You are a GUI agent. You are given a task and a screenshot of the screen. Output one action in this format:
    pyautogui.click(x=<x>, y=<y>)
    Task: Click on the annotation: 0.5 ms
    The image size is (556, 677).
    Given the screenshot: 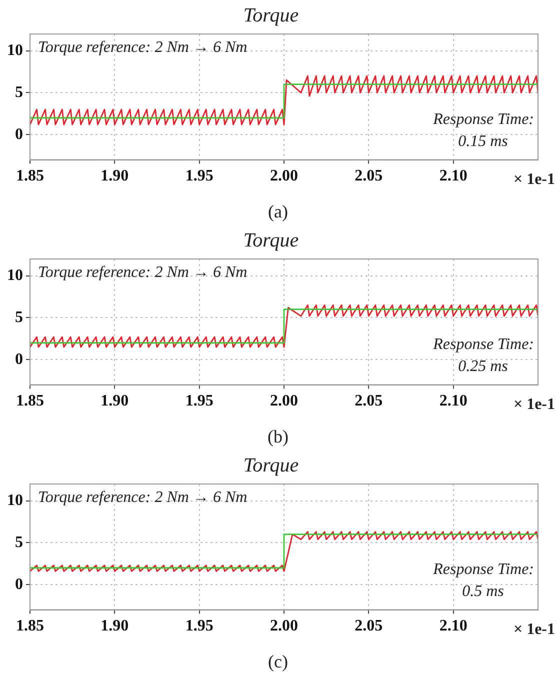 What is the action you would take?
    pyautogui.click(x=483, y=591)
    